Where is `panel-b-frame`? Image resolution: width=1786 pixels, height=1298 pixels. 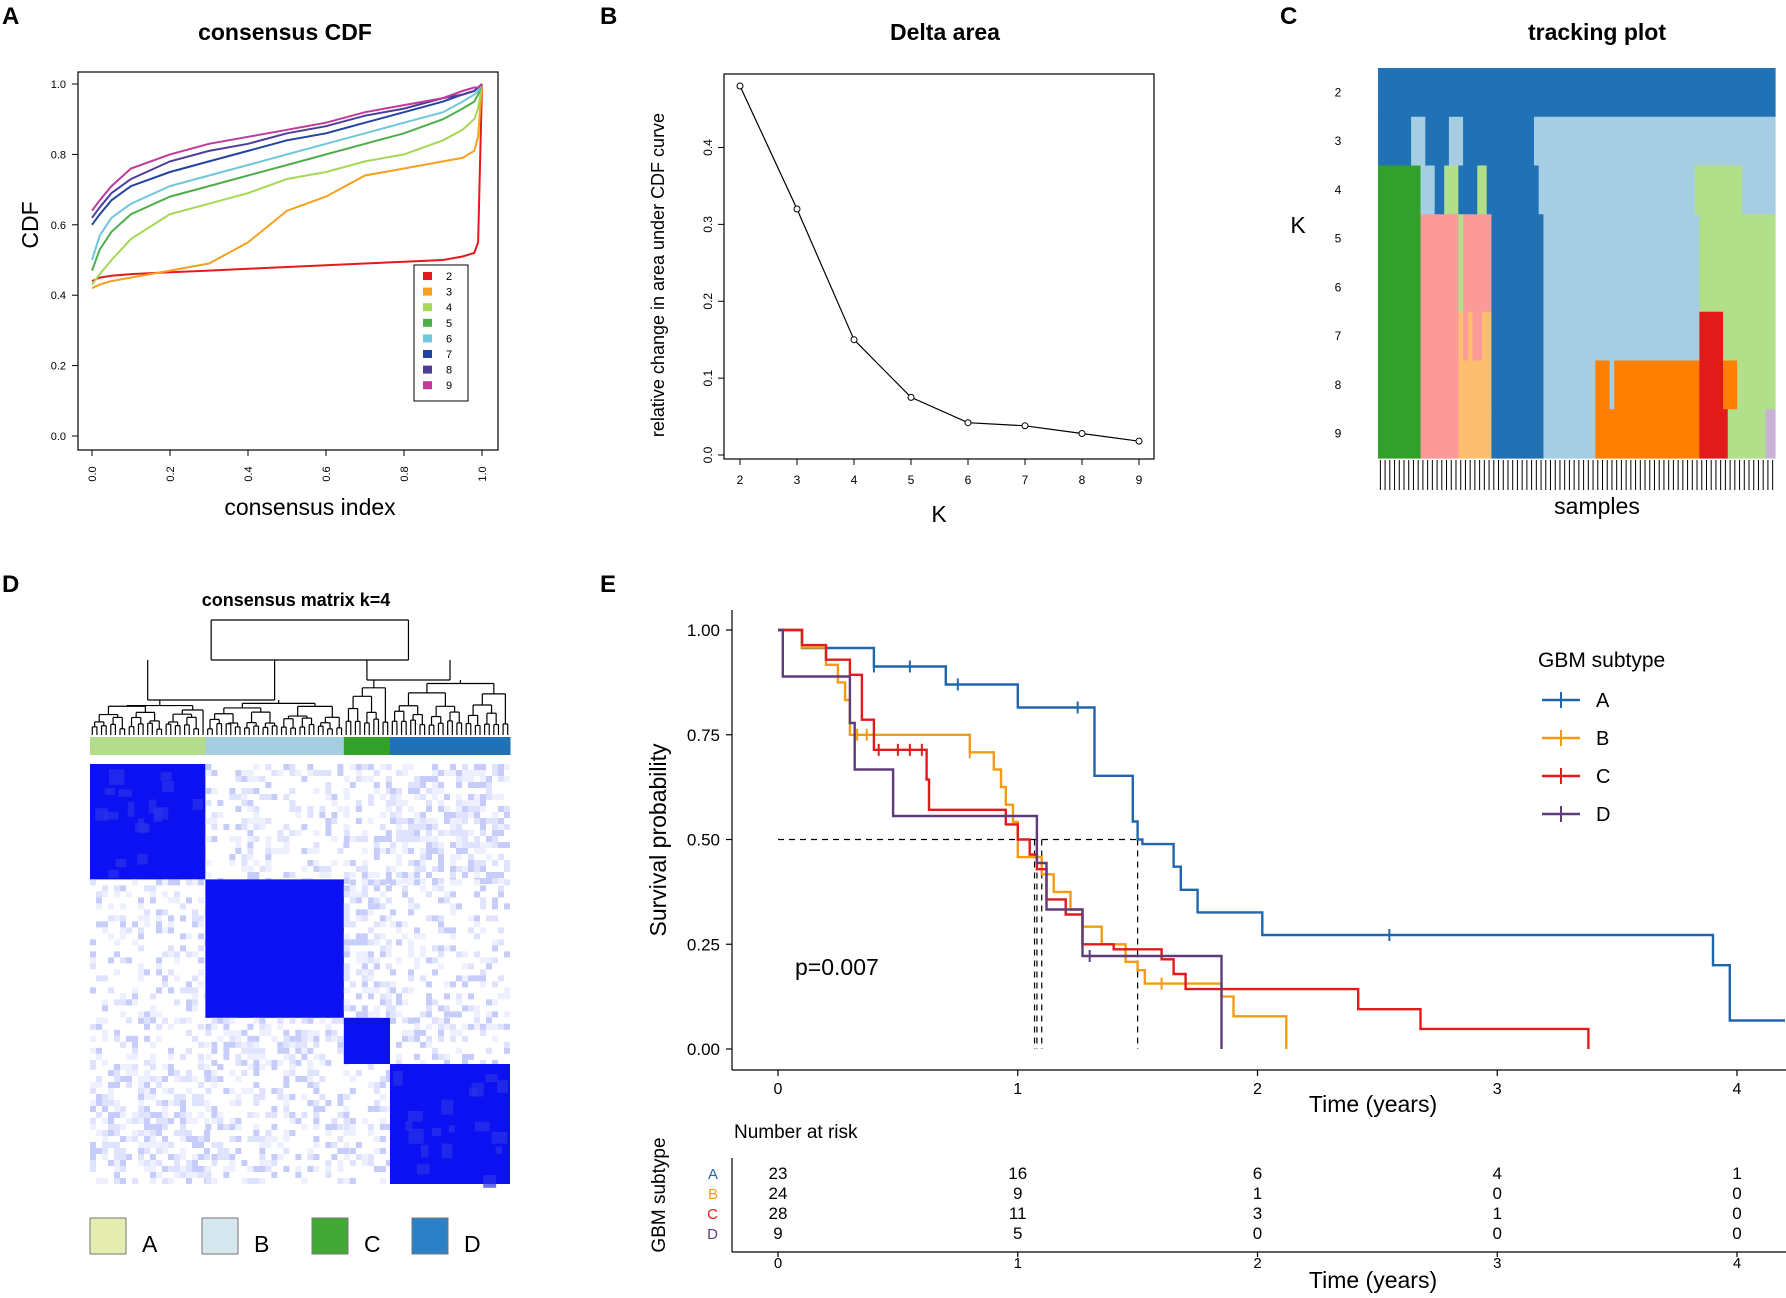
panel-b-frame is located at coordinates (939, 266).